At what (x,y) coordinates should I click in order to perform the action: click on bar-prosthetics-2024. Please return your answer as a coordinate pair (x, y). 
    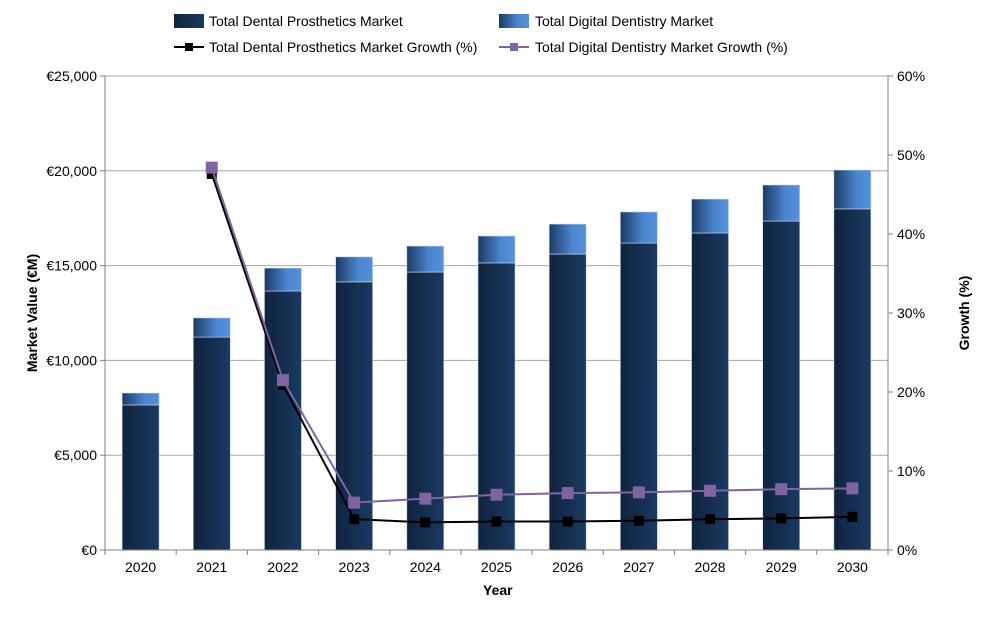
    Looking at the image, I should click on (425, 411).